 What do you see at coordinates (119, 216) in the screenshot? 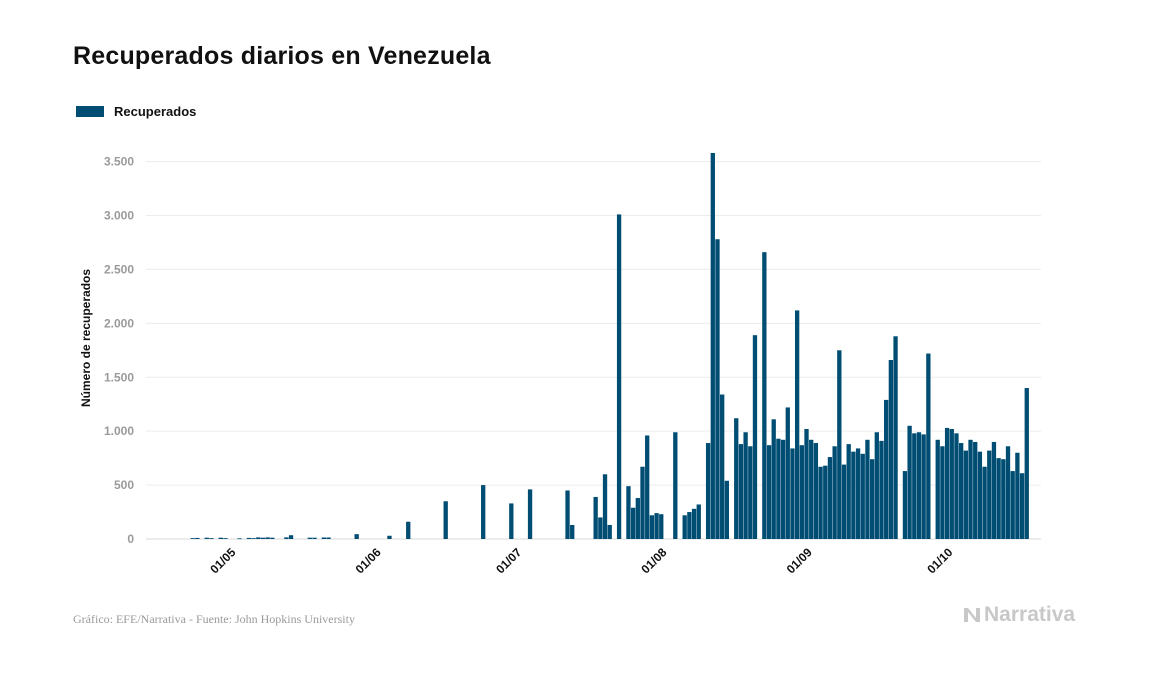
I see `y-tick-label: 3.000` at bounding box center [119, 216].